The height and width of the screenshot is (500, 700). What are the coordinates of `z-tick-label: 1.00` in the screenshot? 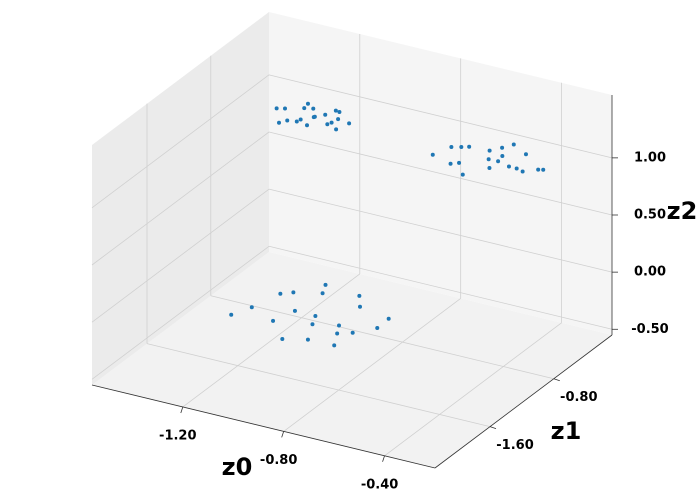 It's located at (650, 157).